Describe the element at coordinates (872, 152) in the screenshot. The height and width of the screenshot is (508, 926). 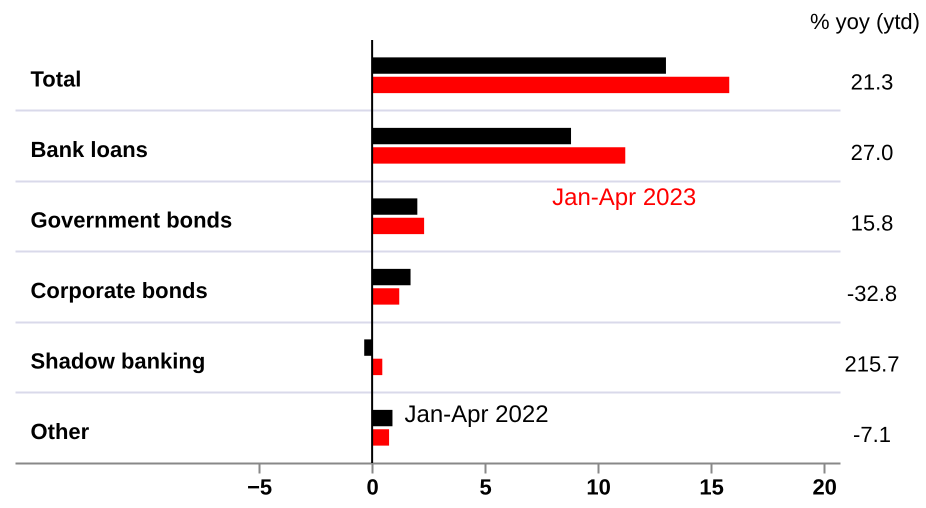
I see `text: 27.0` at that location.